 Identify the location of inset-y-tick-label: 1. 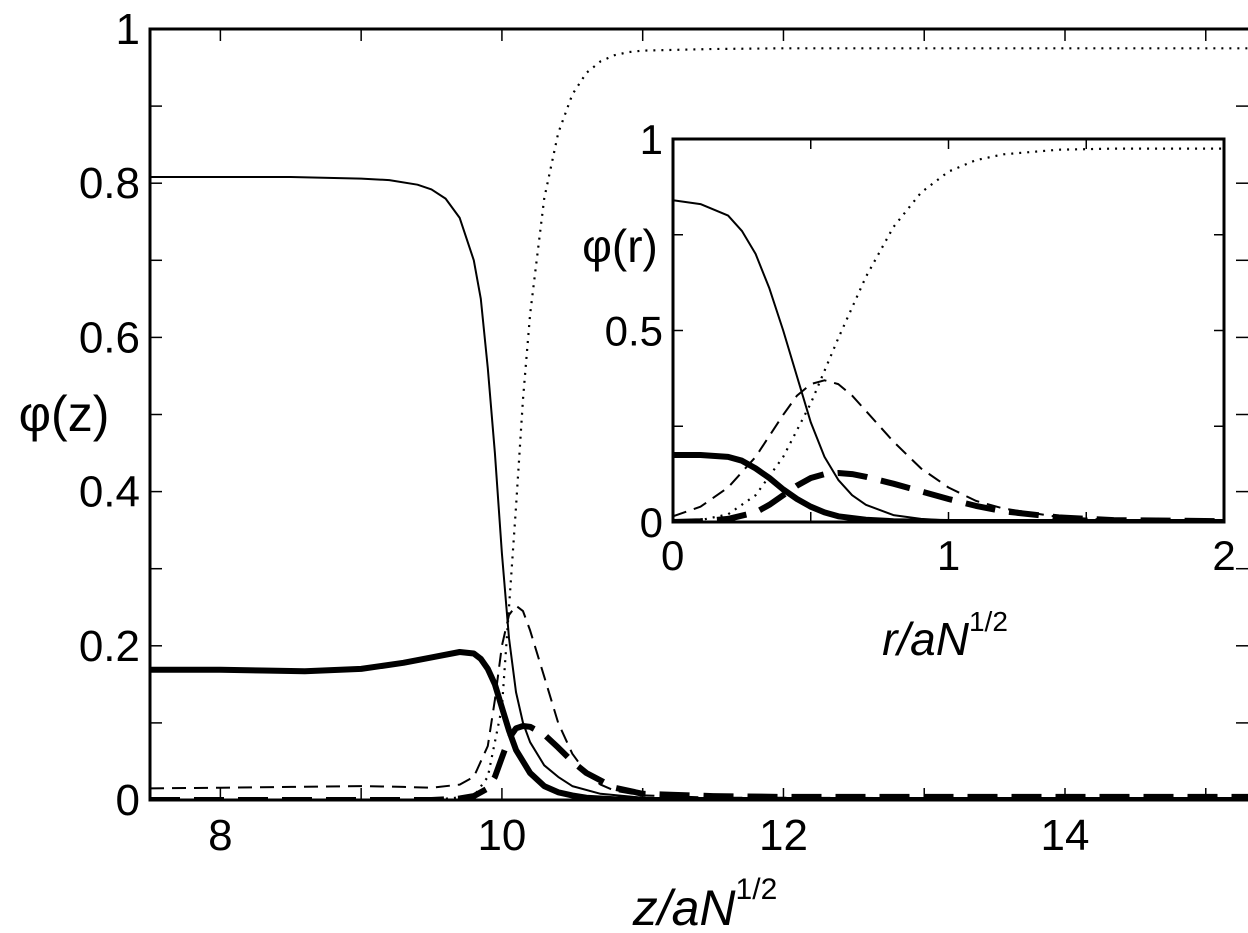
(651, 139).